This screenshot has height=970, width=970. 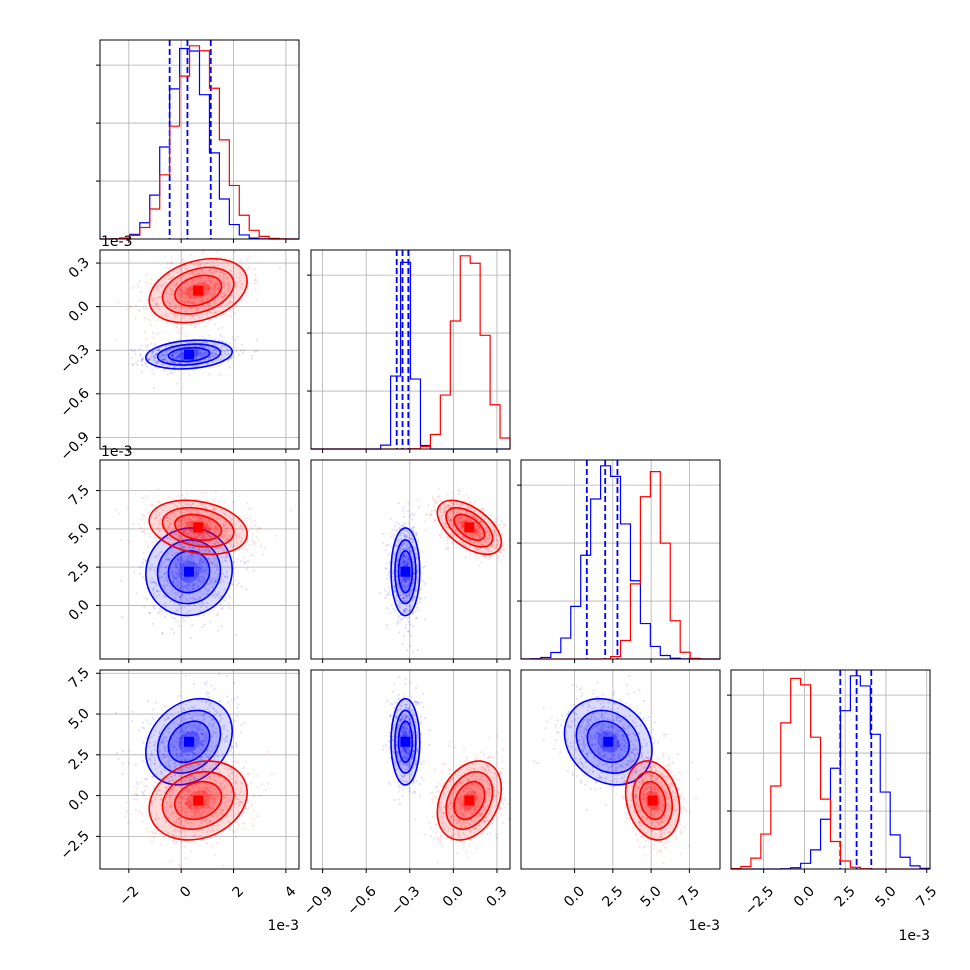 What do you see at coordinates (199, 142) in the screenshot?
I see `histogram-red-p0` at bounding box center [199, 142].